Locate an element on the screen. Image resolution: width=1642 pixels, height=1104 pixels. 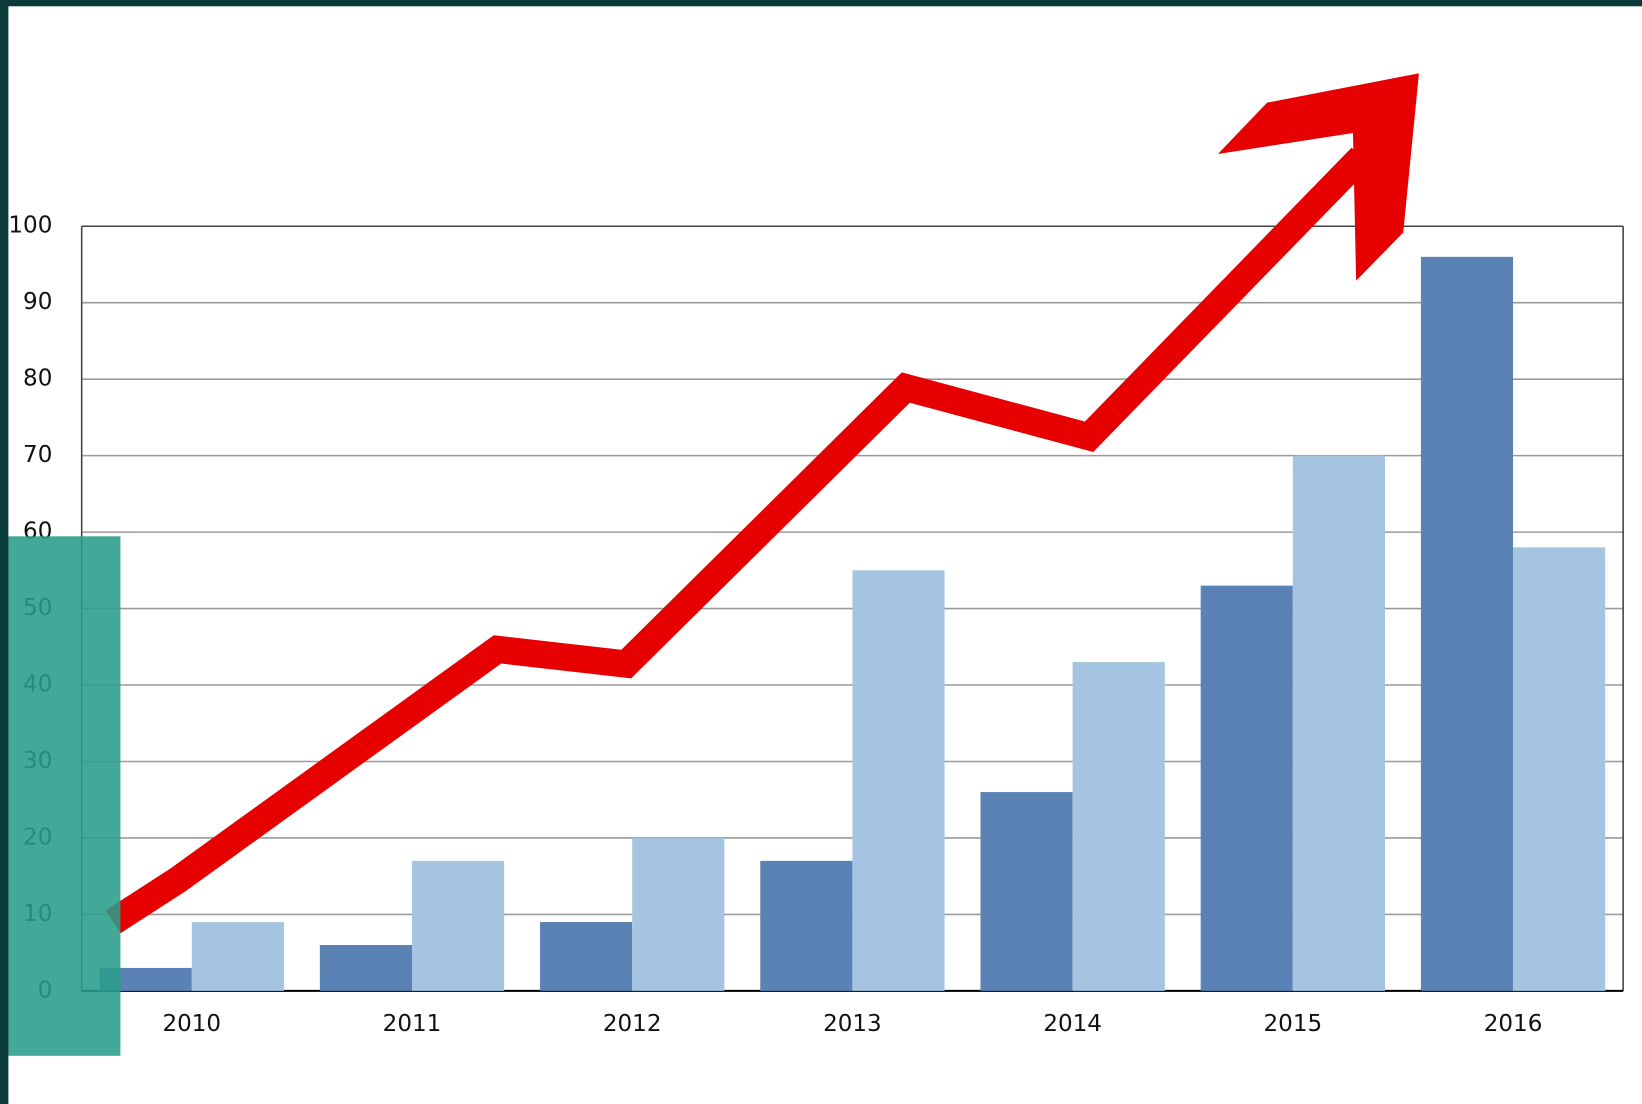
x-tick-label: 2016 is located at coordinates (1513, 1024).